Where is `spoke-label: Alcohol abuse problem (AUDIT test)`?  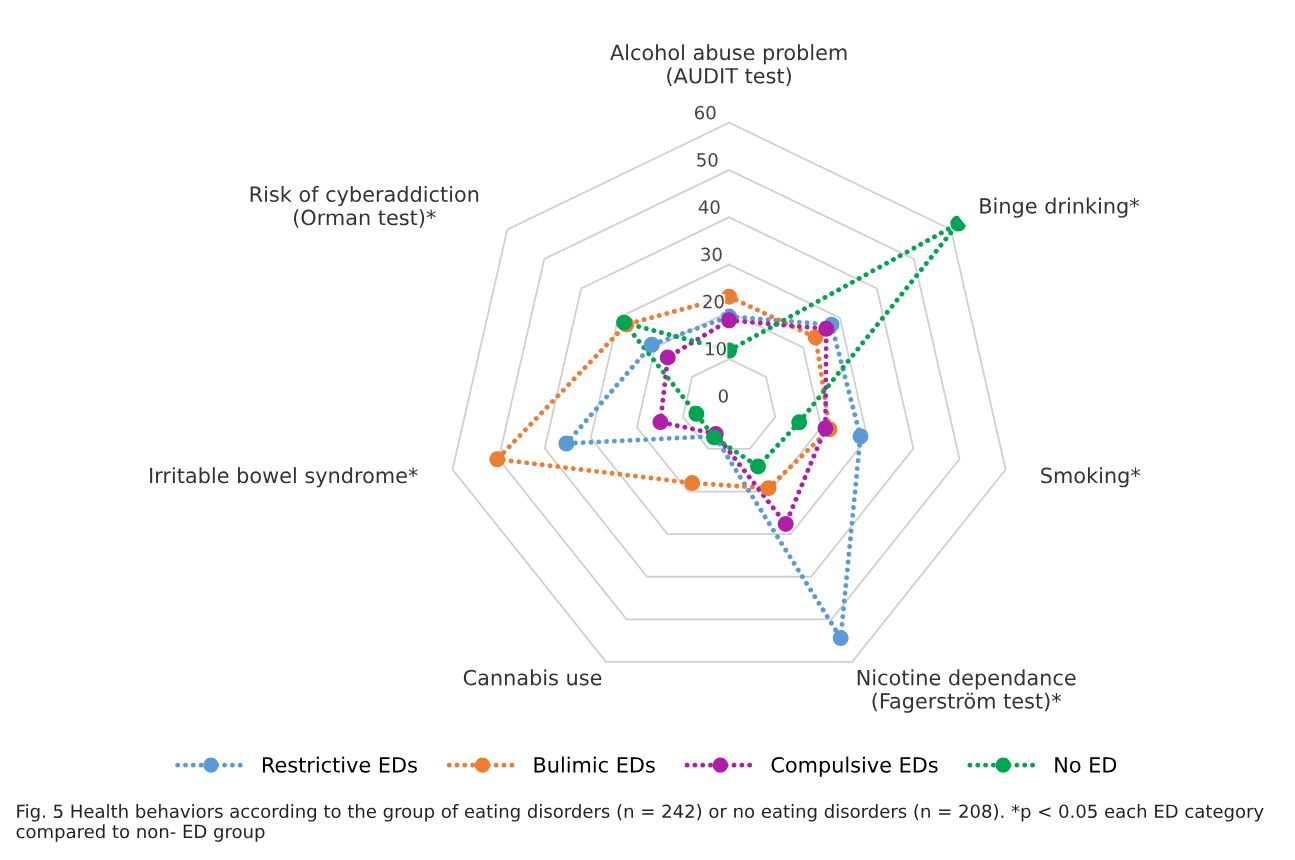 spoke-label: Alcohol abuse problem (AUDIT test) is located at coordinates (728, 65).